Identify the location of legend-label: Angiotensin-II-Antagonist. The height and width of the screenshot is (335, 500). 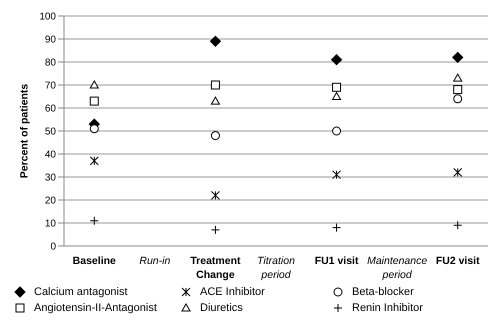
(95, 308).